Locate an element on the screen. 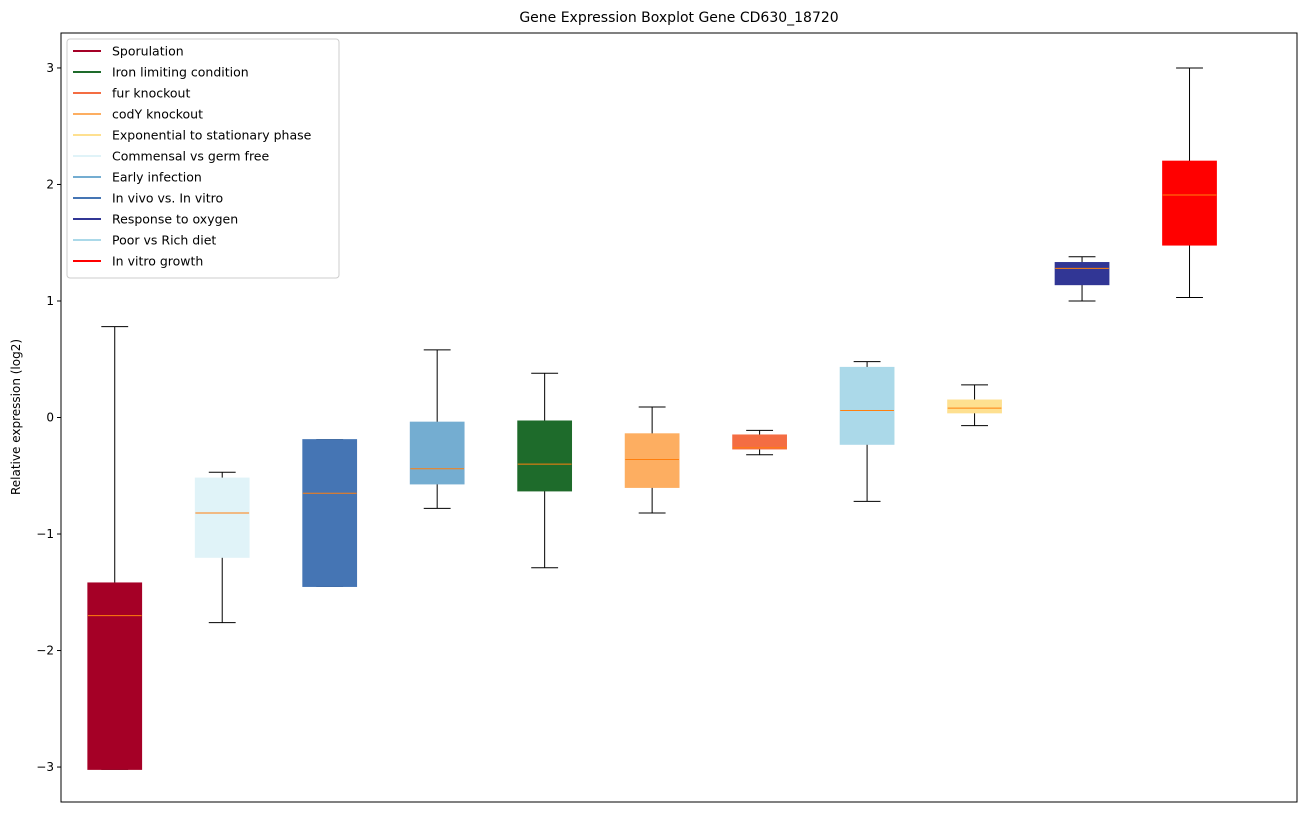 The height and width of the screenshot is (817, 1309). legend-item: In vitro growth is located at coordinates (138, 261).